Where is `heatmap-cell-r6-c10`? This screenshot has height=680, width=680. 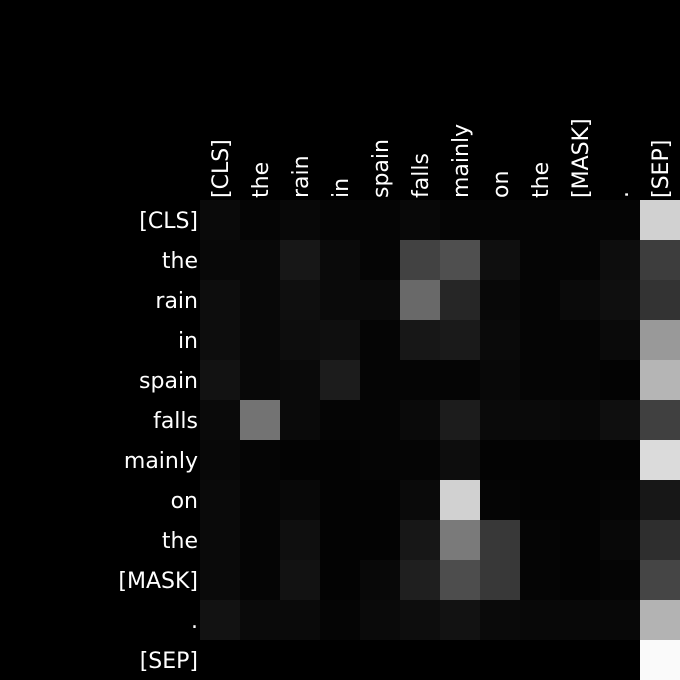 heatmap-cell-r6-c10 is located at coordinates (620, 460).